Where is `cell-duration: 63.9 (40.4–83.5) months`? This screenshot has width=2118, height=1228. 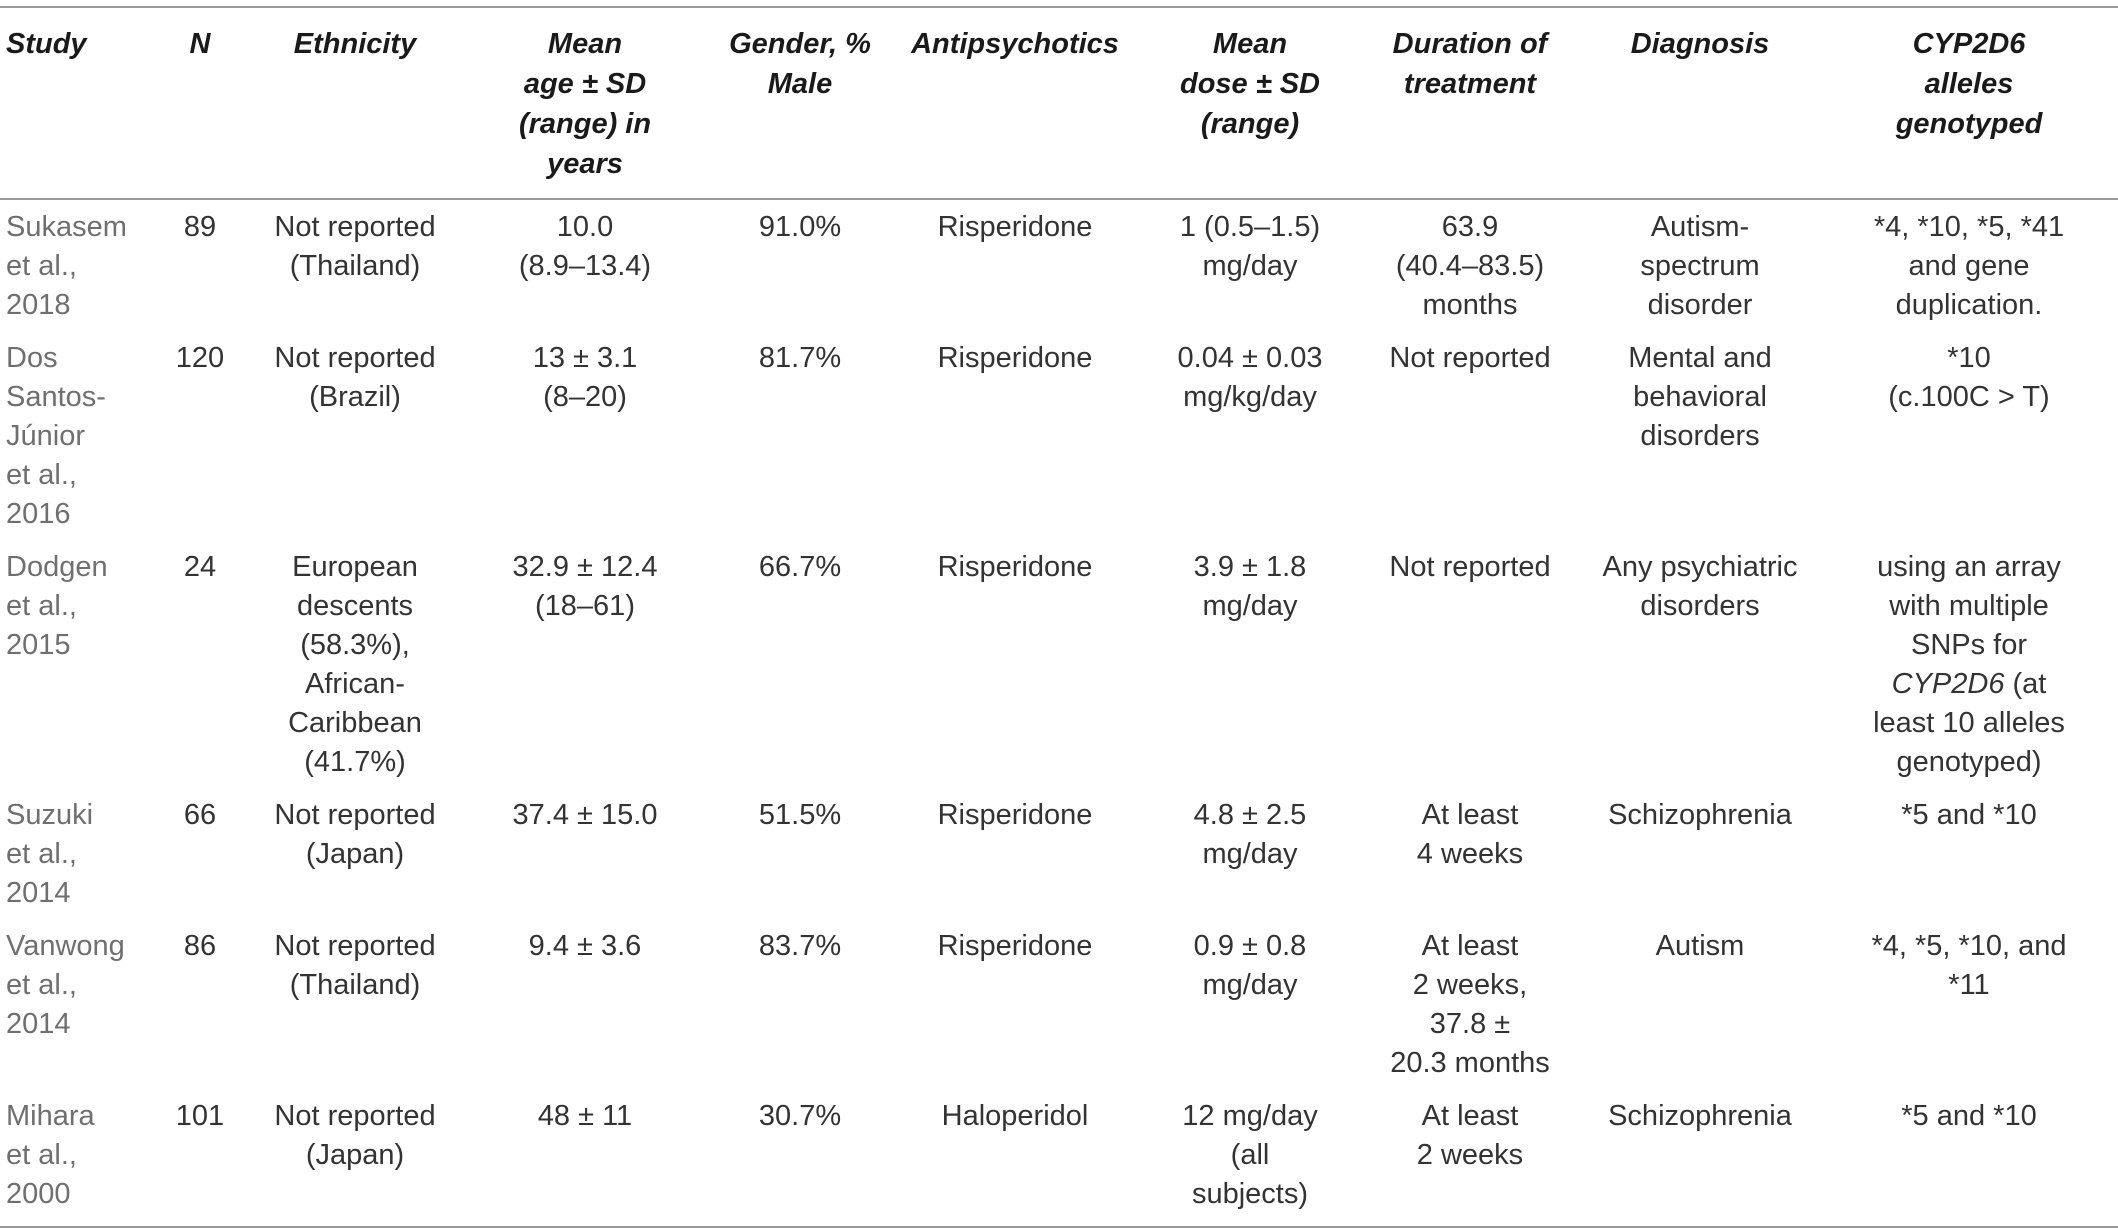
cell-duration: 63.9 (40.4–83.5) months is located at coordinates (1470, 265).